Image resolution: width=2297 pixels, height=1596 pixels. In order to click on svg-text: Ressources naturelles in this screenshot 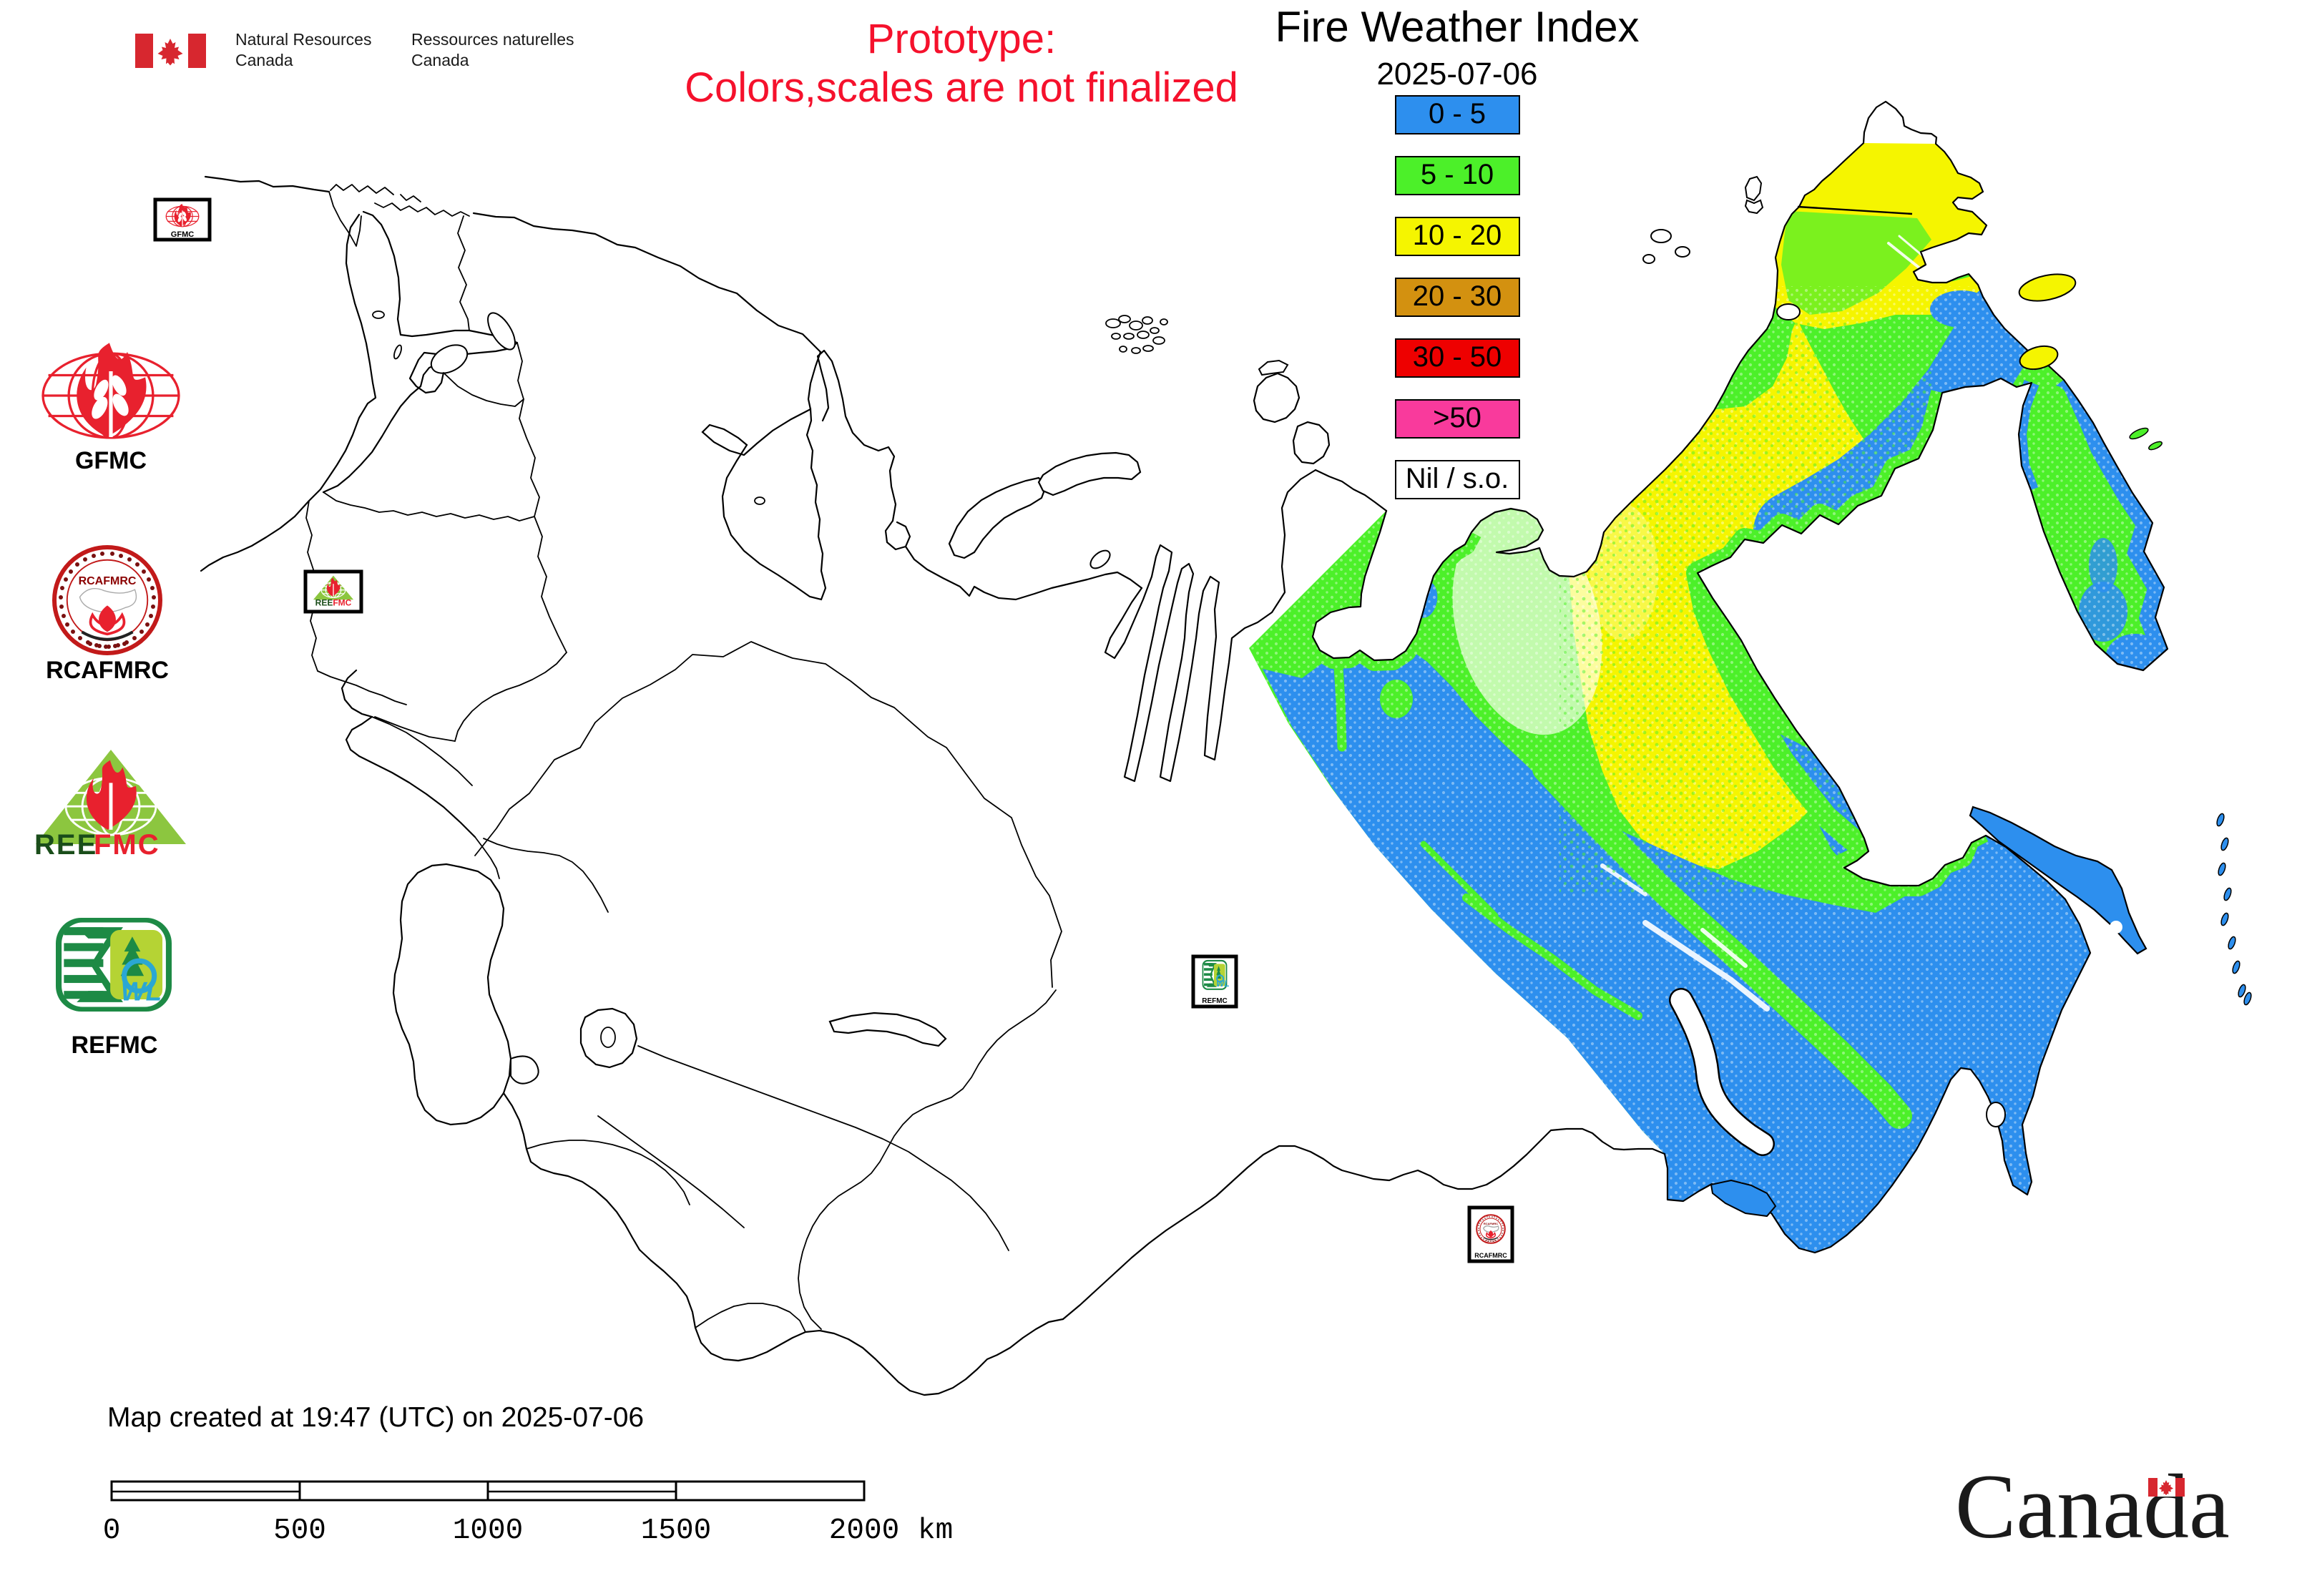, I will do `click(492, 39)`.